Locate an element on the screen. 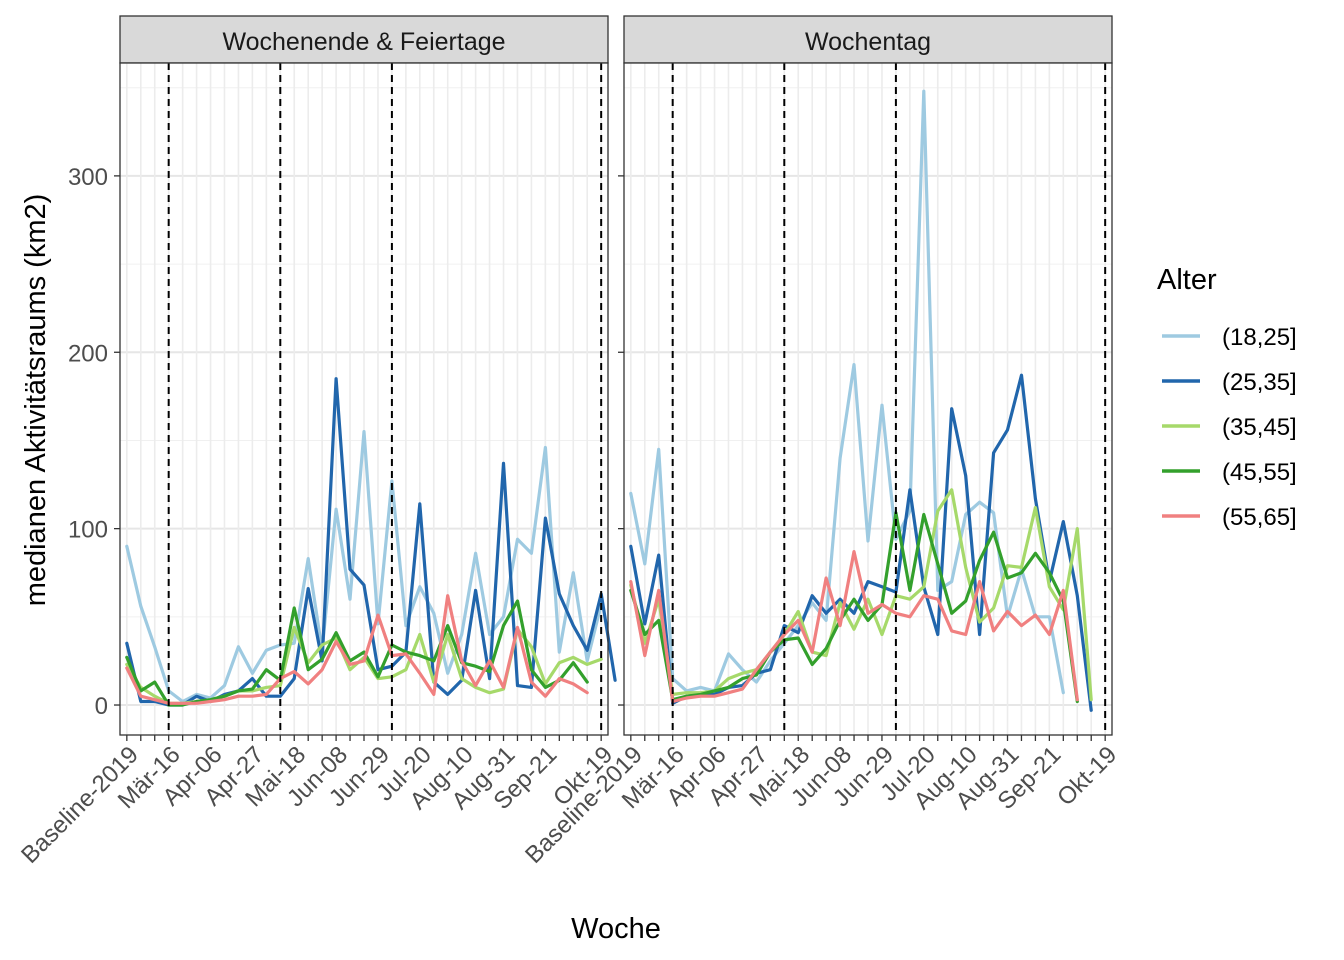 This screenshot has height=960, width=1344. panel-strip is located at coordinates (364, 39).